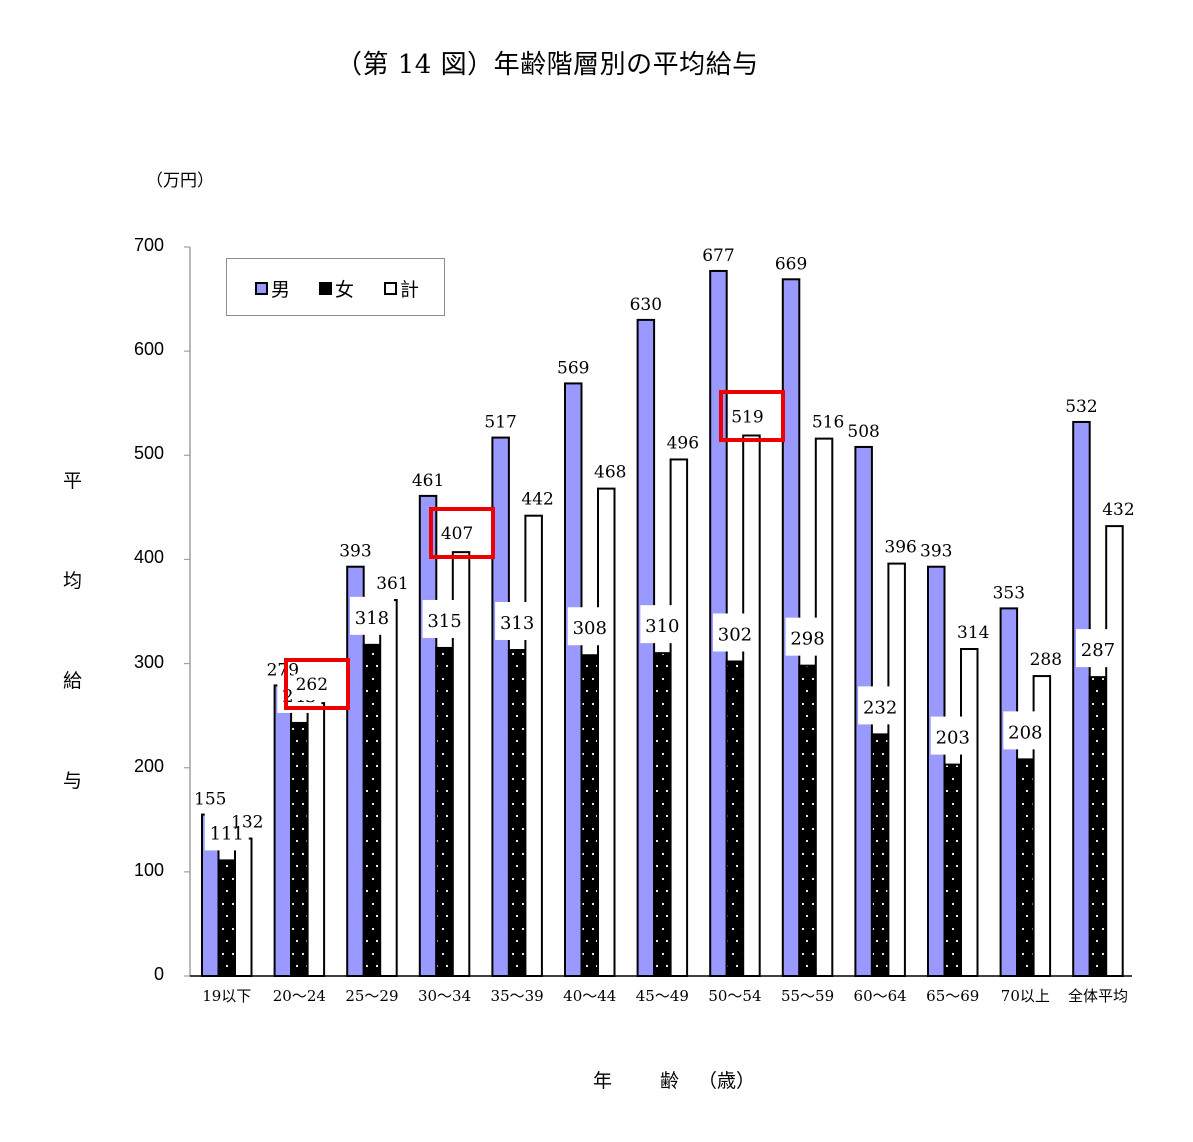 The height and width of the screenshot is (1142, 1193). I want to click on y-axis-tick-label: 200, so click(148, 765).